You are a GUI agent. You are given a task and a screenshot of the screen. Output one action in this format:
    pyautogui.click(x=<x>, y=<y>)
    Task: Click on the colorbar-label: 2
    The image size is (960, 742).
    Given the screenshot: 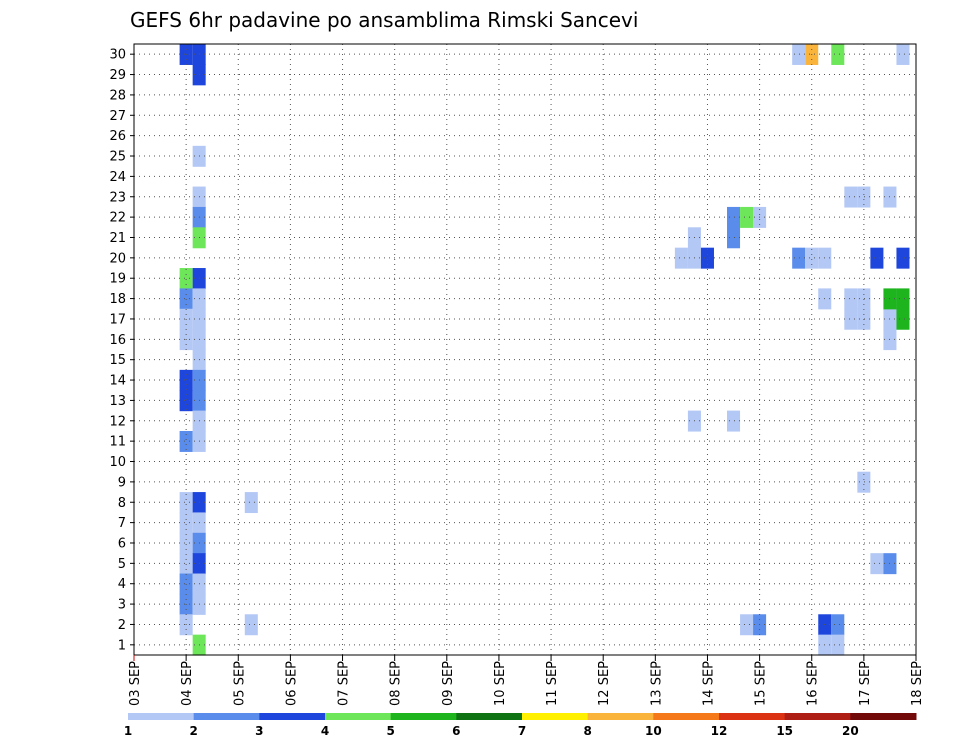 What is the action you would take?
    pyautogui.click(x=193, y=731)
    